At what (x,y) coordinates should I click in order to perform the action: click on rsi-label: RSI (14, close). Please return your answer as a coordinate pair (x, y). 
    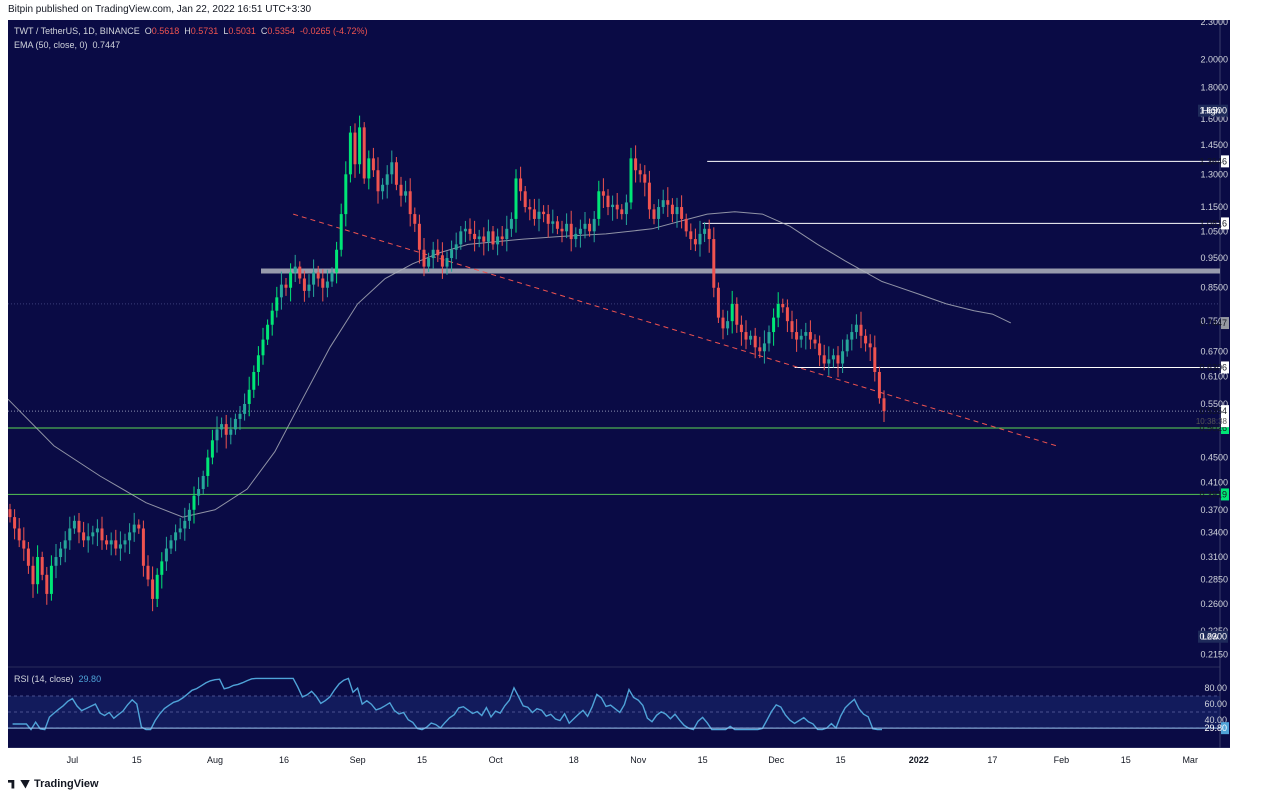
    Looking at the image, I should click on (44, 679).